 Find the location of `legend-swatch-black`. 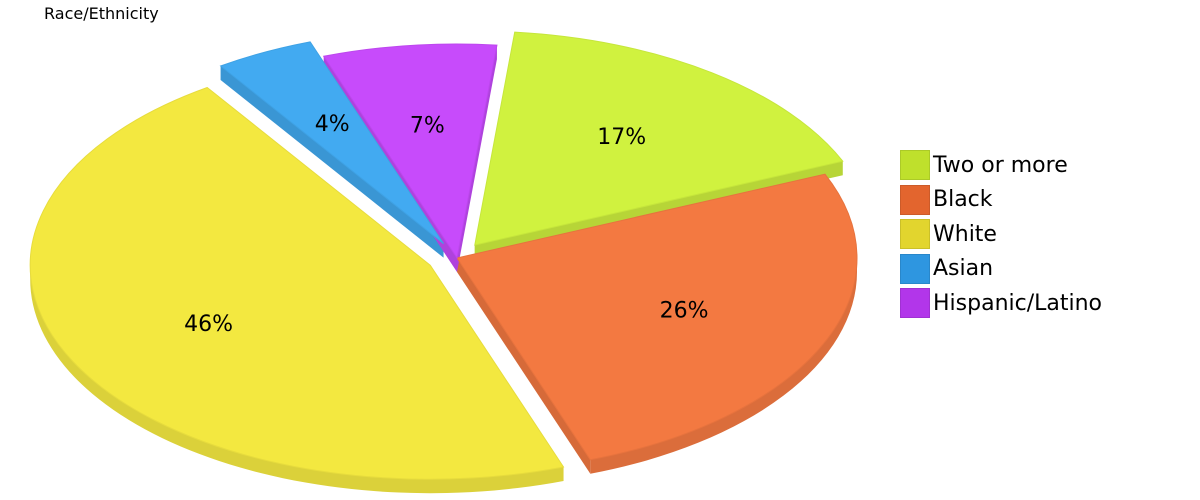

legend-swatch-black is located at coordinates (915, 199).